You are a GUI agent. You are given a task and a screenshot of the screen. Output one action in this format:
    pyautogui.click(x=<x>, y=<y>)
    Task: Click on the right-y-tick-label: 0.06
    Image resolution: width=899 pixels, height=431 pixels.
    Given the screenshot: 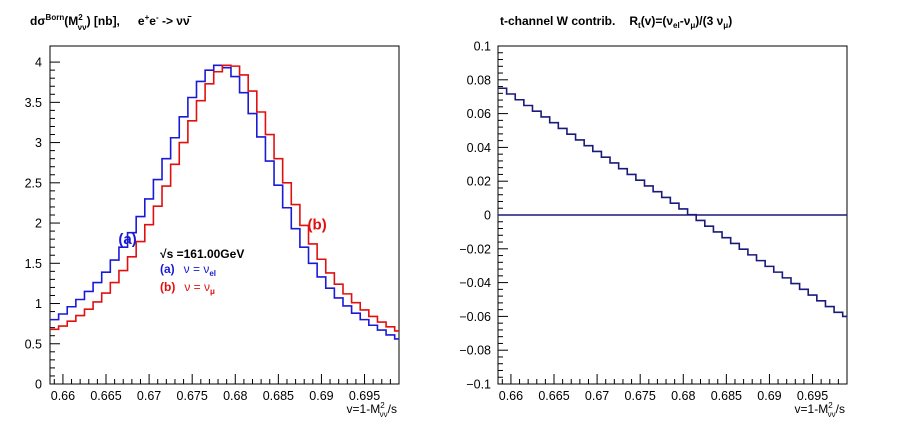 What is the action you would take?
    pyautogui.click(x=479, y=114)
    